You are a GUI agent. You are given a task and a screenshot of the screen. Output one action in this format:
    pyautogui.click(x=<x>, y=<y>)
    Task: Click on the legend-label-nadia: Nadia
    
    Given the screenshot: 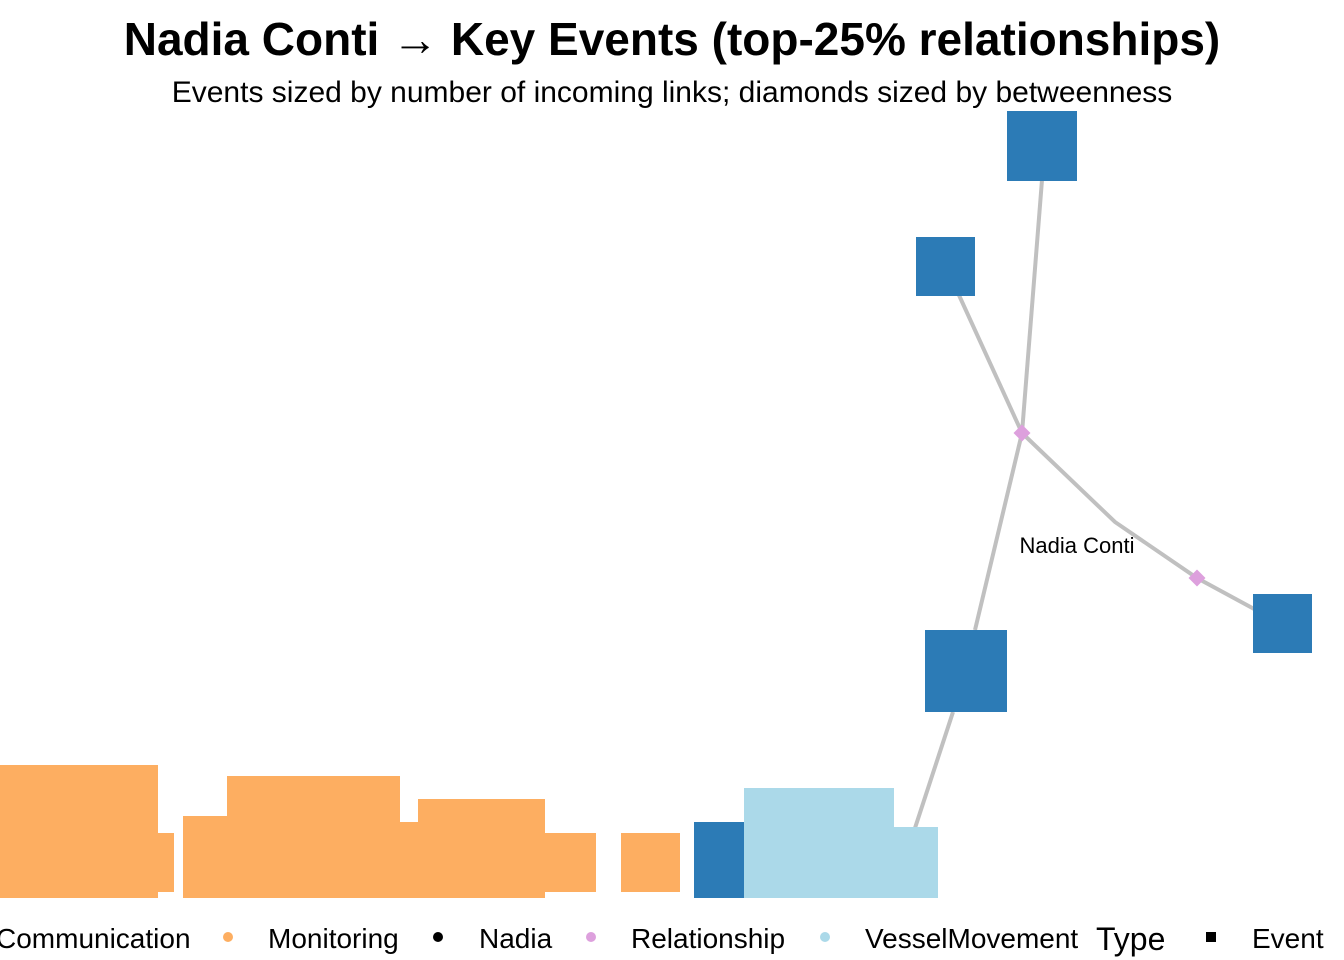 What is the action you would take?
    pyautogui.click(x=516, y=938)
    